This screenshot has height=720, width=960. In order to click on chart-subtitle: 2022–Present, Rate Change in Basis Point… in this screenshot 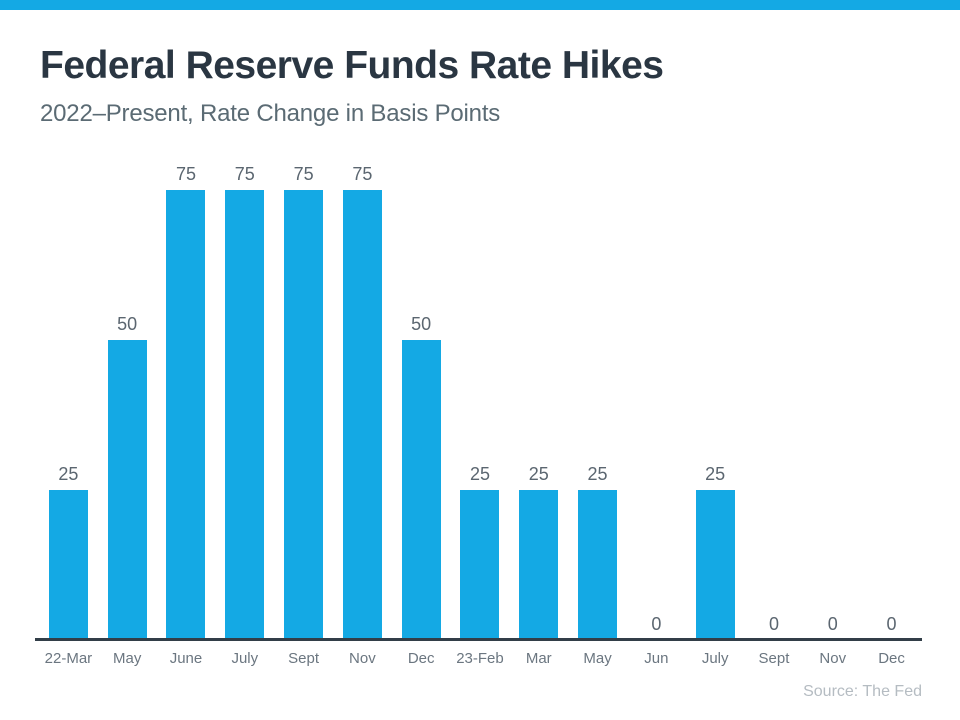, I will do `click(270, 113)`.